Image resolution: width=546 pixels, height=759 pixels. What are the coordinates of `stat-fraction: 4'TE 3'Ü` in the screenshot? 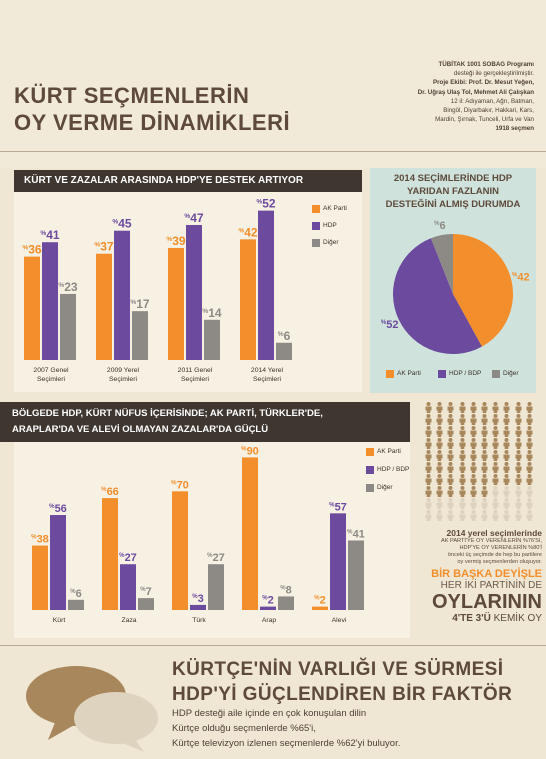 It's located at (471, 618).